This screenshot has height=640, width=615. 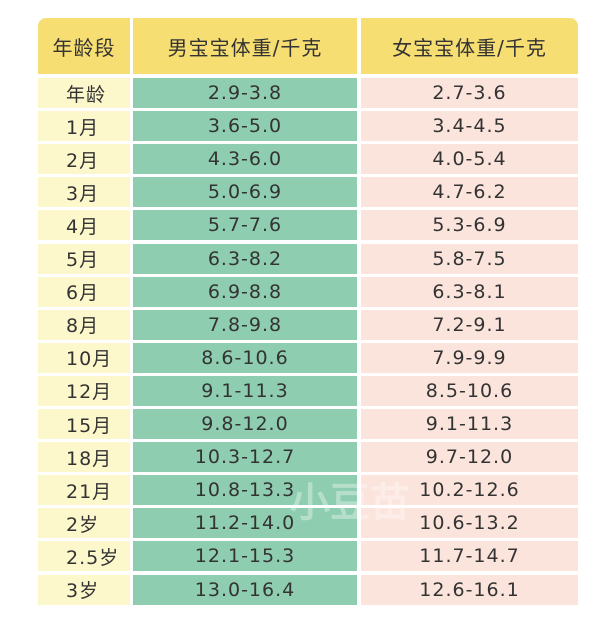 What do you see at coordinates (245, 589) in the screenshot?
I see `weight-cell: 13.0-16.4` at bounding box center [245, 589].